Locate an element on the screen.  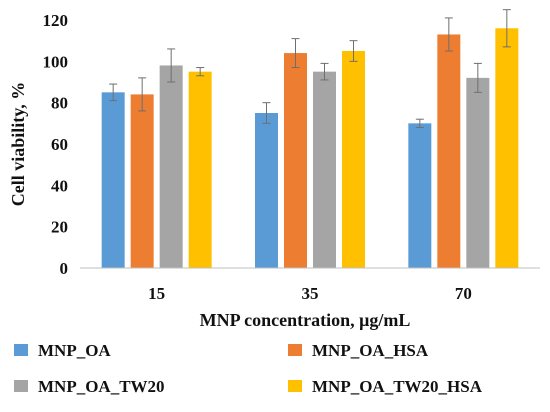
y-axis-title: Cell viability, % is located at coordinates (18, 144).